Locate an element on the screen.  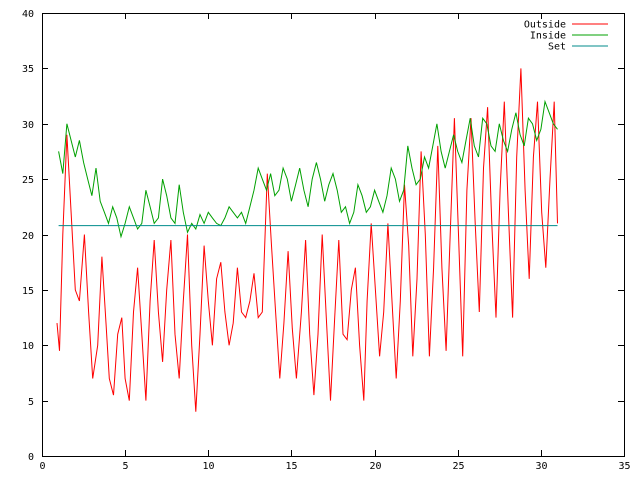
y-tick-label: 40 is located at coordinates (28, 14).